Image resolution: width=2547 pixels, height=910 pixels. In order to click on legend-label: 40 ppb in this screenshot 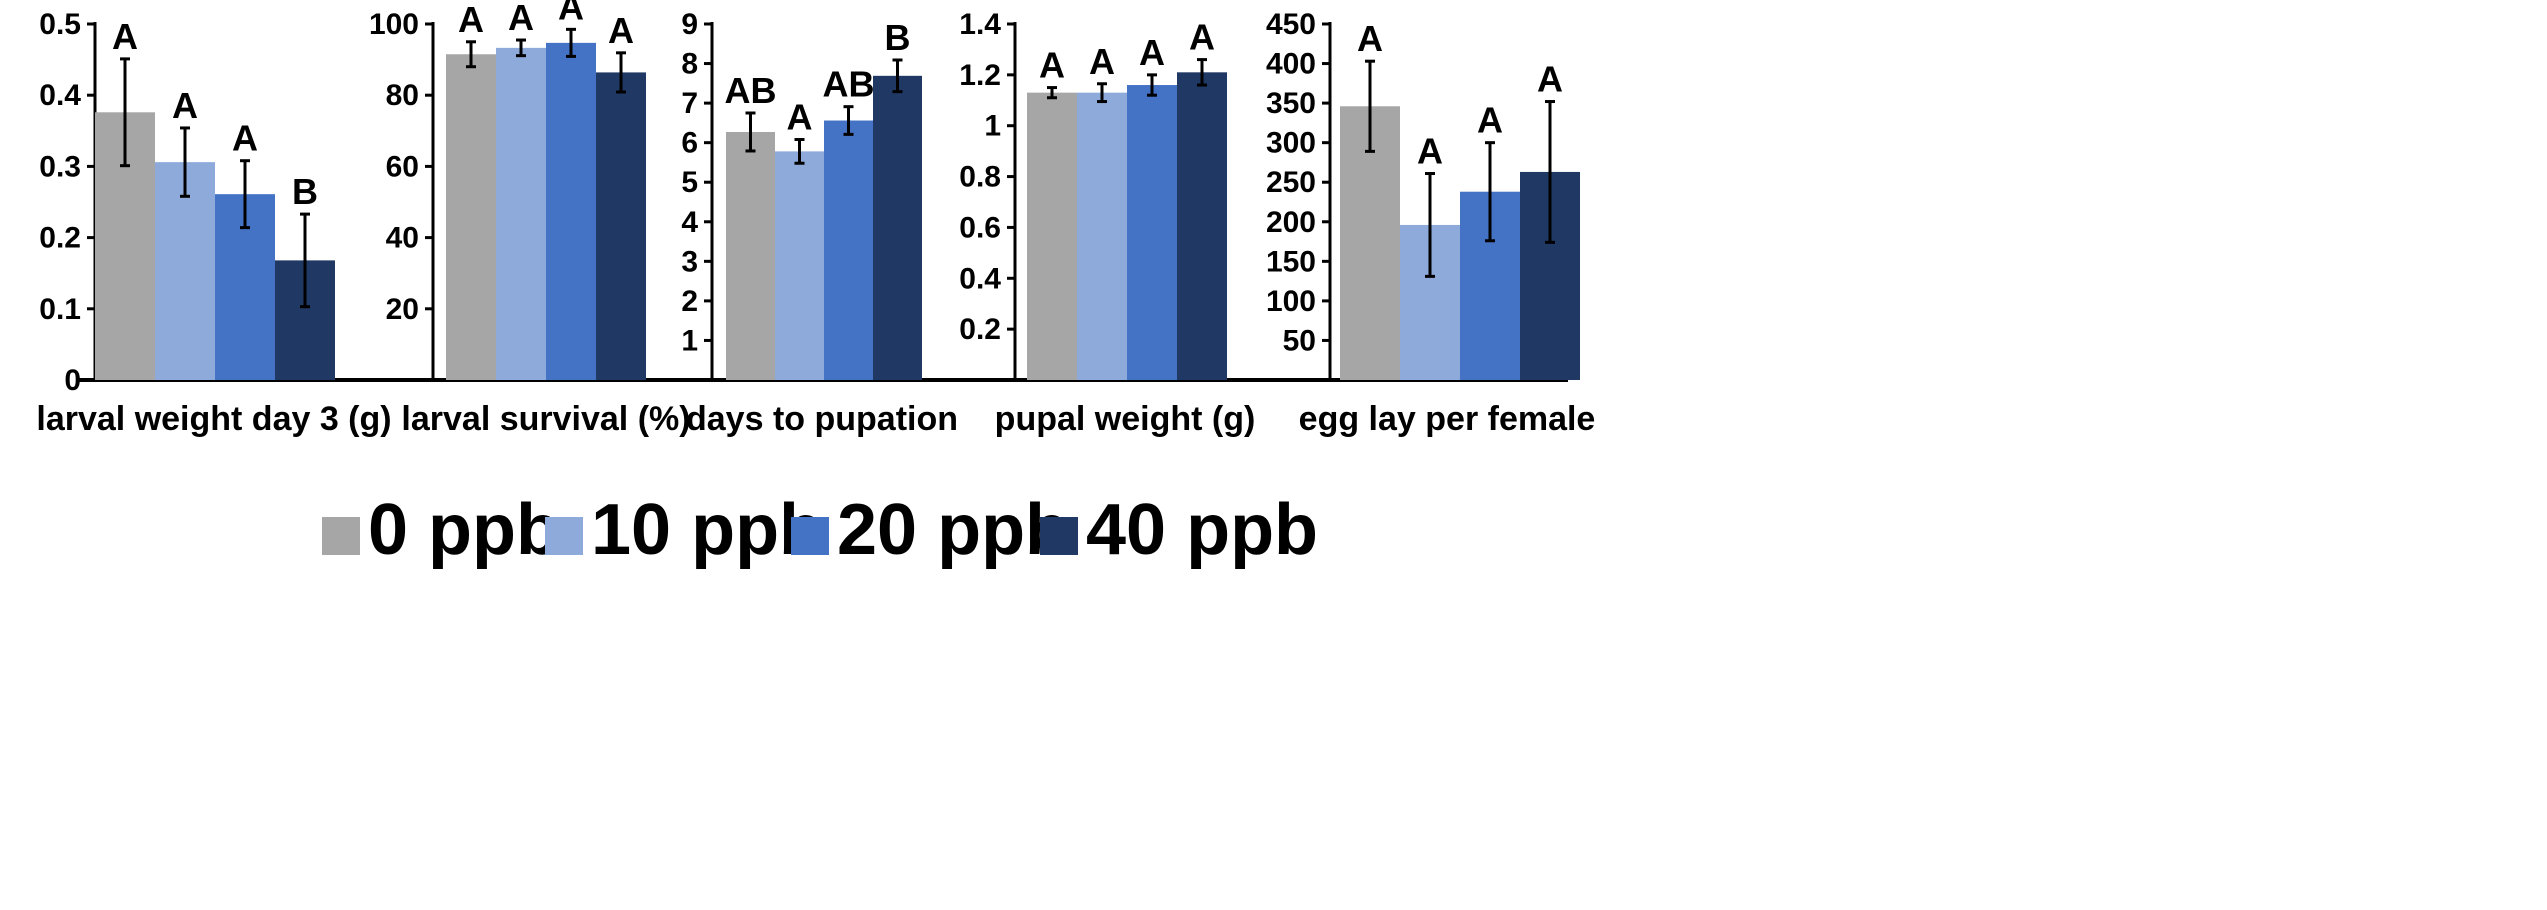, I will do `click(1202, 530)`.